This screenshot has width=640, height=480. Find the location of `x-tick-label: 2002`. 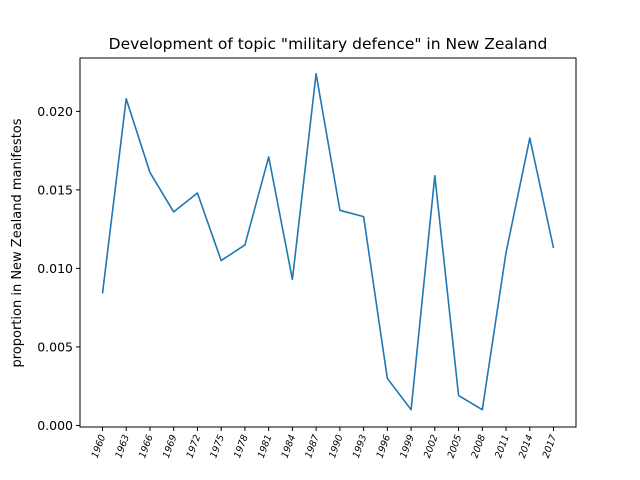

x-tick-label: 2002 is located at coordinates (431, 446).